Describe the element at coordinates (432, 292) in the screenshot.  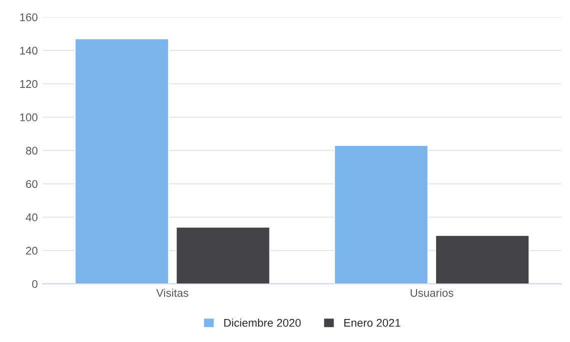
I see `x-tick-label: Usuarios` at that location.